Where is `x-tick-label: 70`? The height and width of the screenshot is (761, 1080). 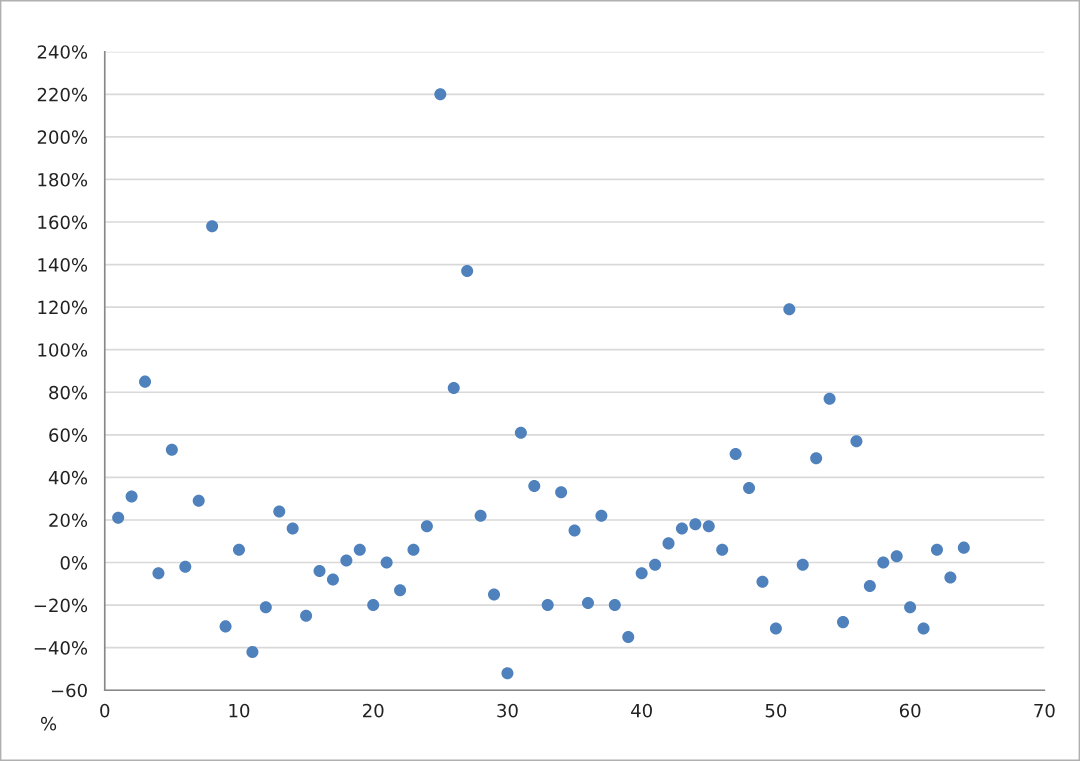
x-tick-label: 70 is located at coordinates (1044, 710).